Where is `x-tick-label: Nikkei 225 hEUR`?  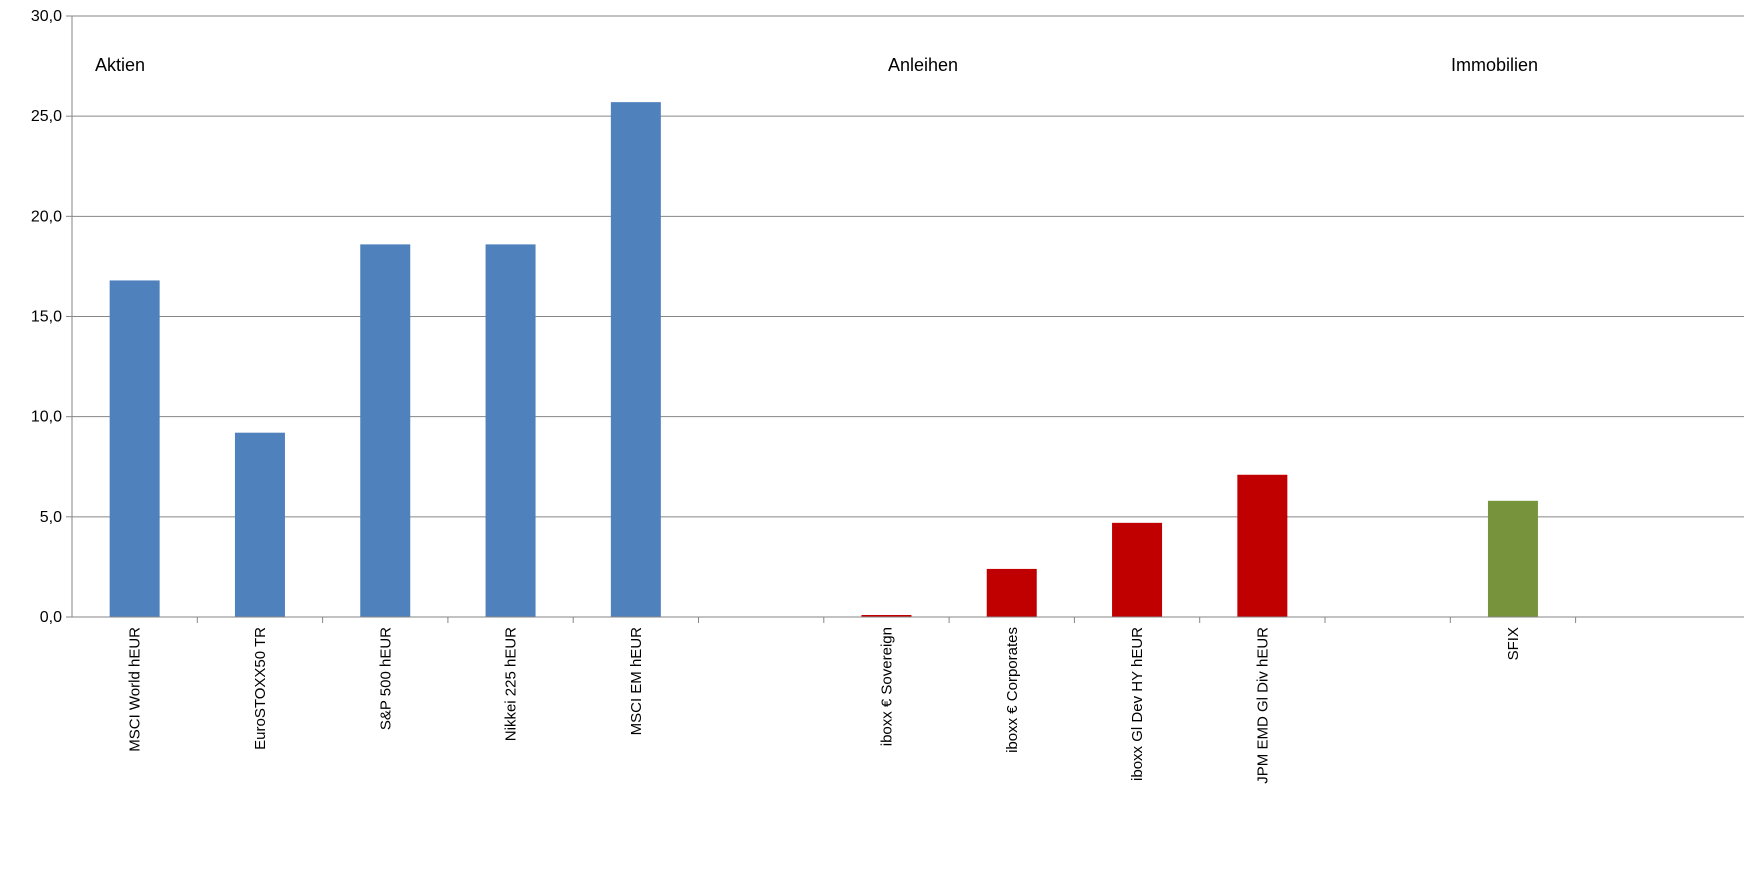 x-tick-label: Nikkei 225 hEUR is located at coordinates (511, 684).